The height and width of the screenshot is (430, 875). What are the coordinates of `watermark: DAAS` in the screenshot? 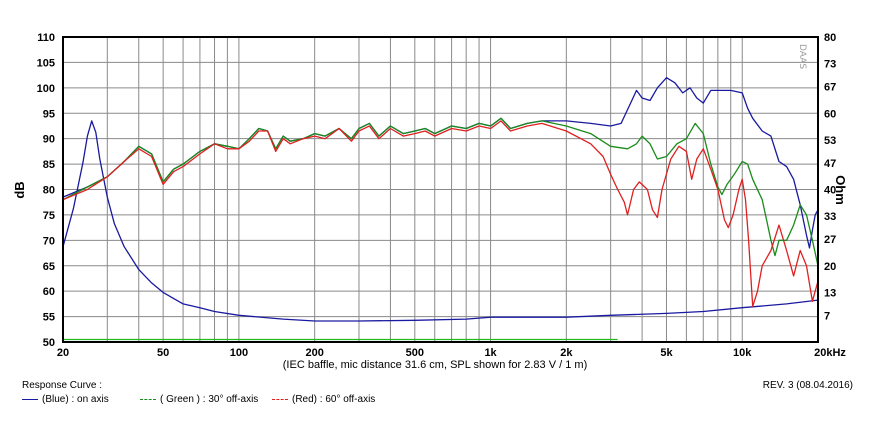 It's located at (802, 56).